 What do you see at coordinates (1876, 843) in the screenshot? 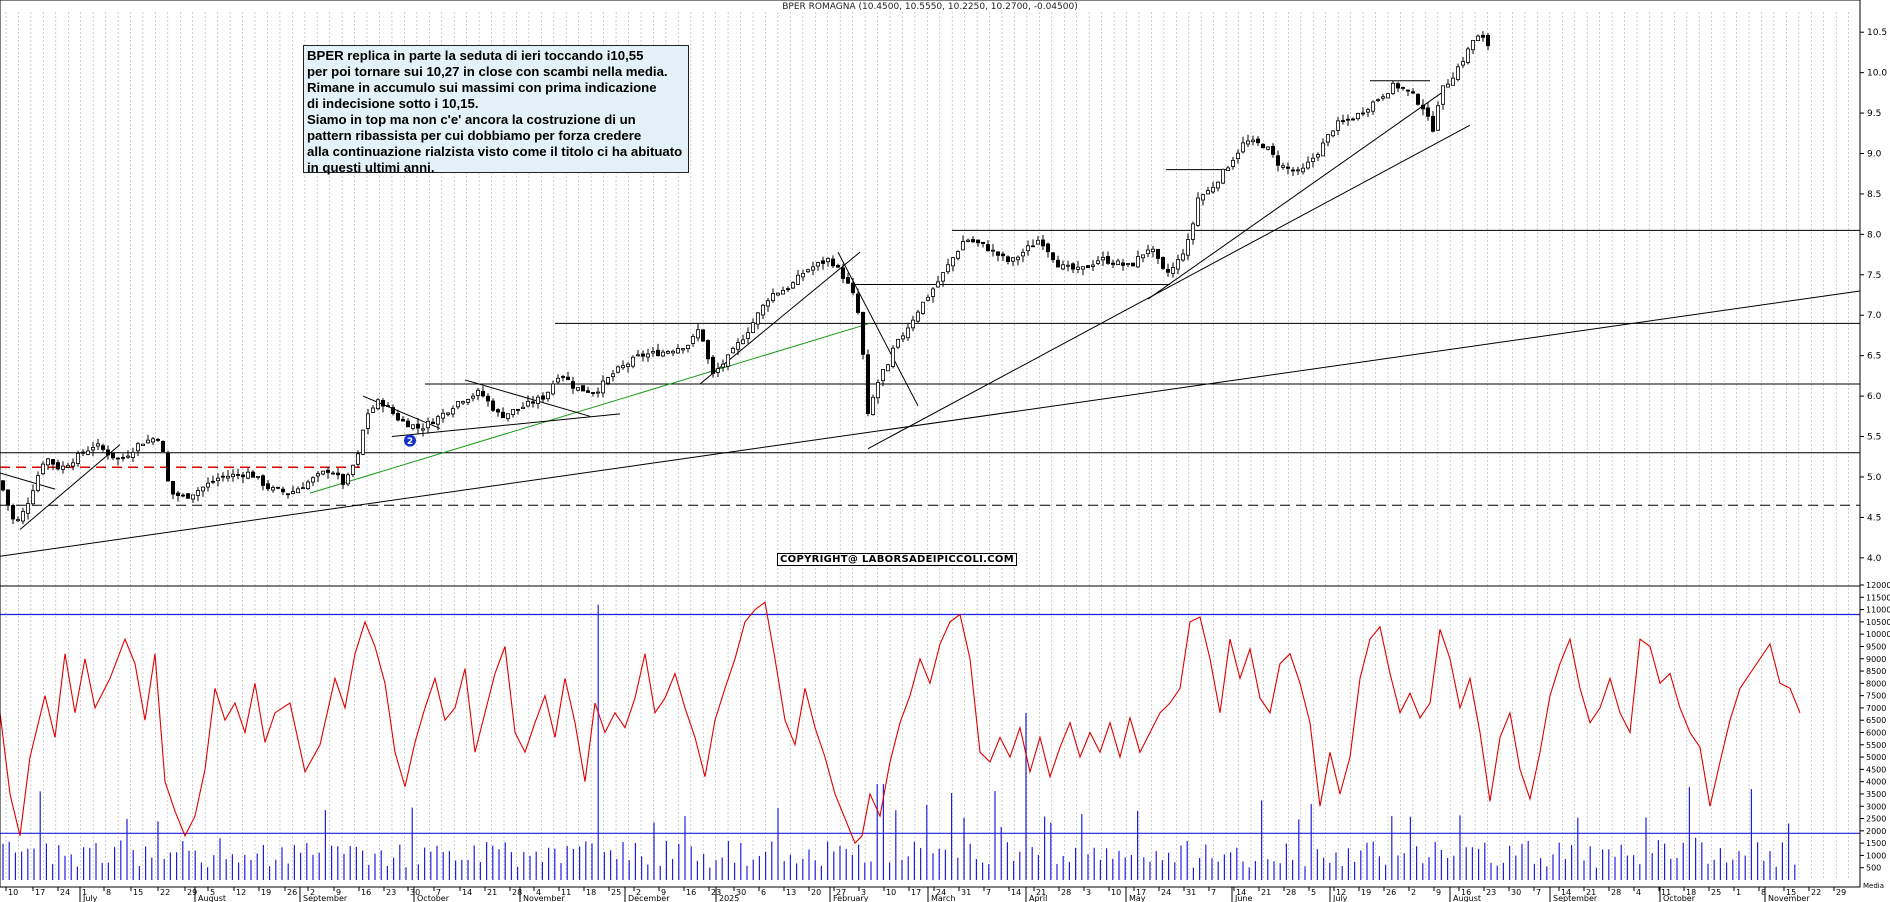
I see `oscillator-tick-label: 1500` at bounding box center [1876, 843].